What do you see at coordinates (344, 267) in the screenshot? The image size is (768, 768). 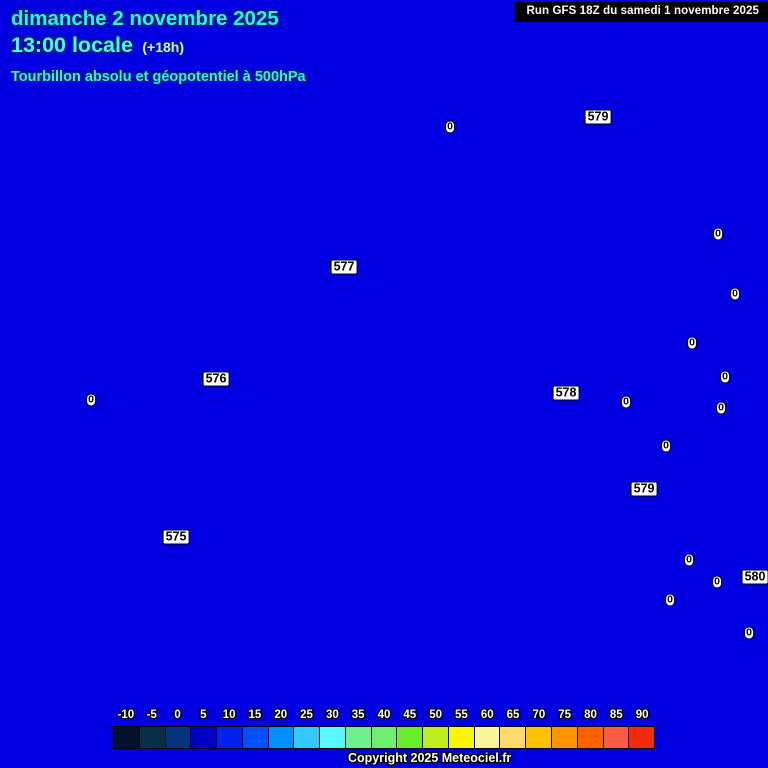 I see `geopotential-label-577-1: 577` at bounding box center [344, 267].